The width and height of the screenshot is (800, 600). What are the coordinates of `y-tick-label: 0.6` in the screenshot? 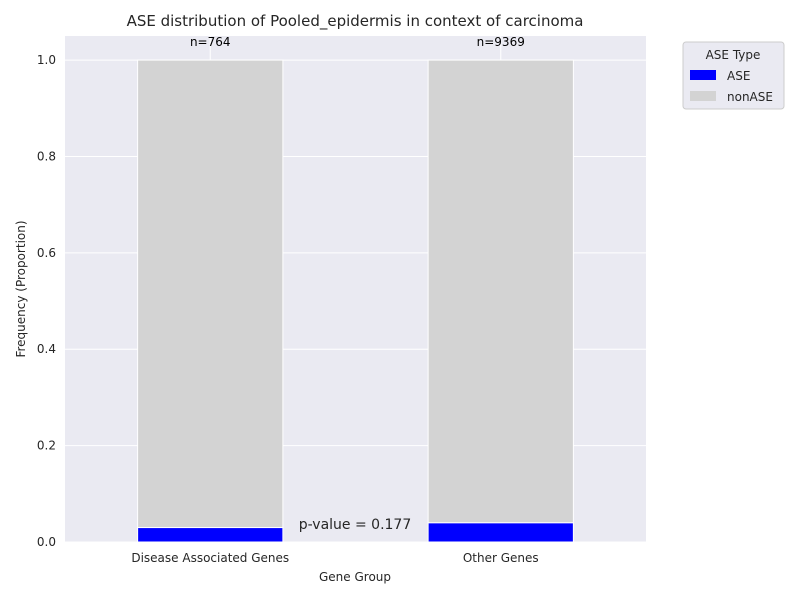 It's located at (46, 253).